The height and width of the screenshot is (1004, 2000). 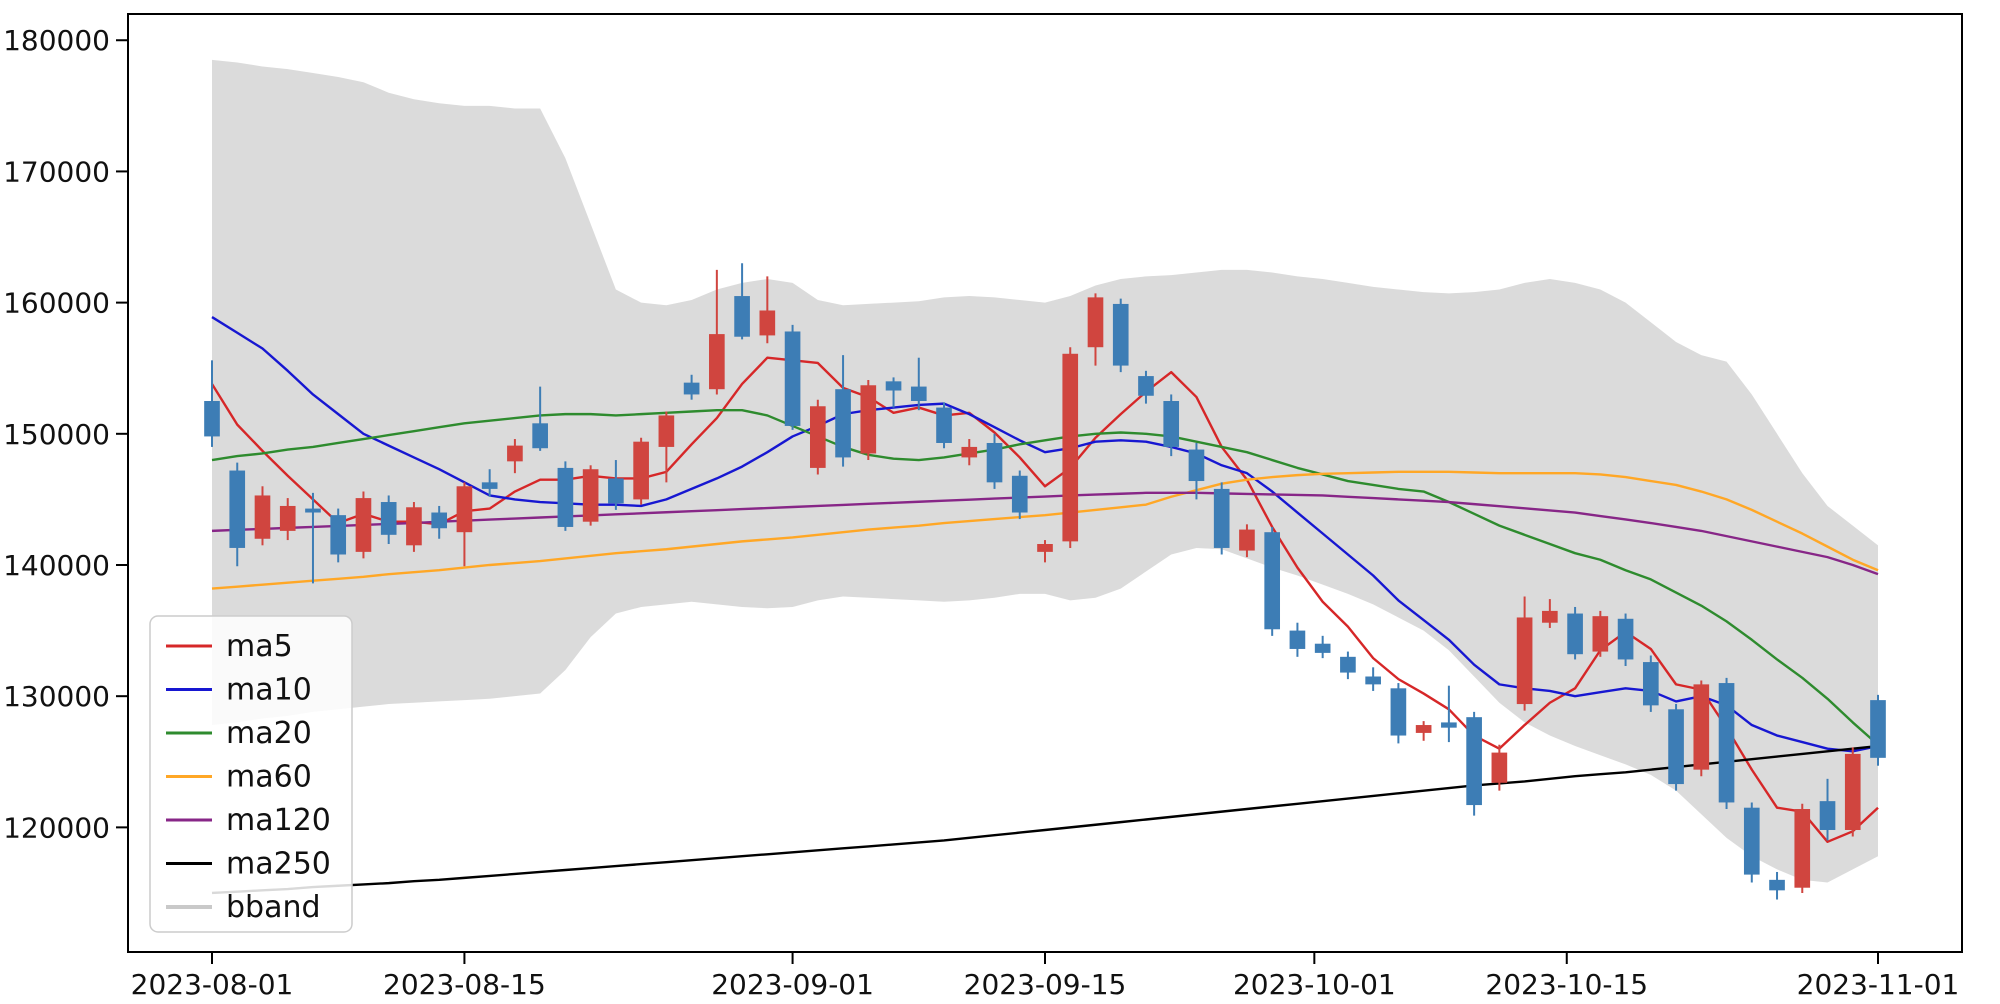 I want to click on legend-box, so click(x=251, y=774).